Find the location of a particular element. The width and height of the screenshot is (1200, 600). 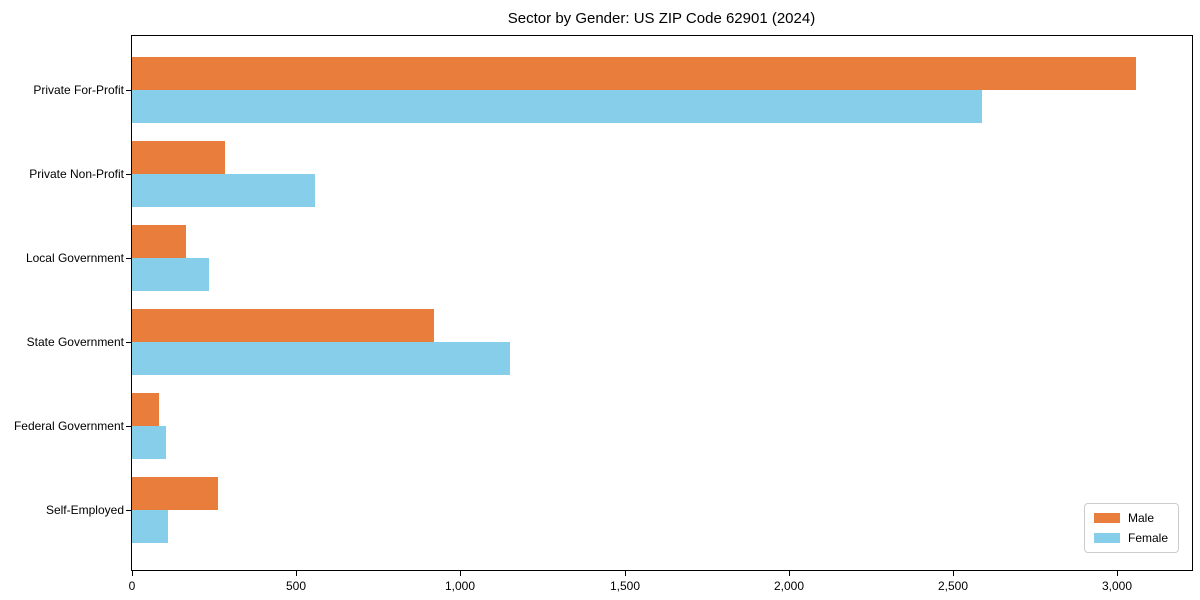

x-axis-tick-label: 2,000 is located at coordinates (789, 586).